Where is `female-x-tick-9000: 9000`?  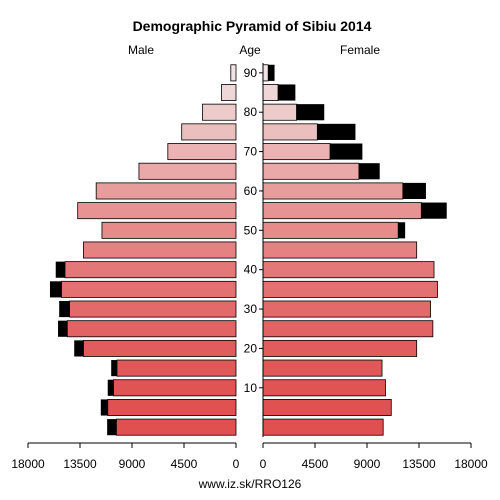 female-x-tick-9000: 9000 is located at coordinates (367, 464).